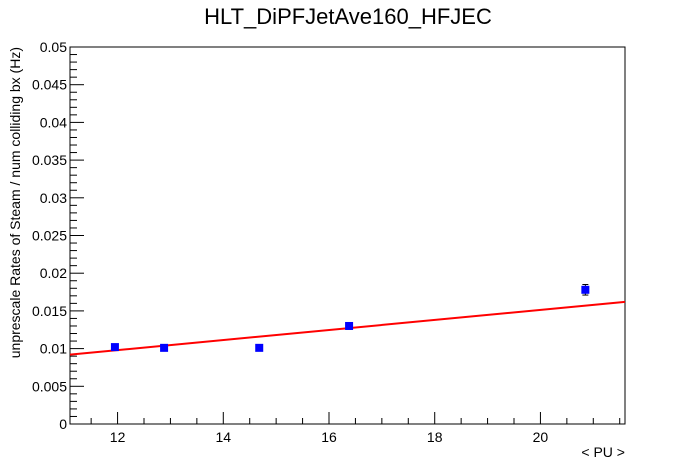 This screenshot has width=696, height=472. What do you see at coordinates (49, 311) in the screenshot?
I see `y-tick-label: 0.015` at bounding box center [49, 311].